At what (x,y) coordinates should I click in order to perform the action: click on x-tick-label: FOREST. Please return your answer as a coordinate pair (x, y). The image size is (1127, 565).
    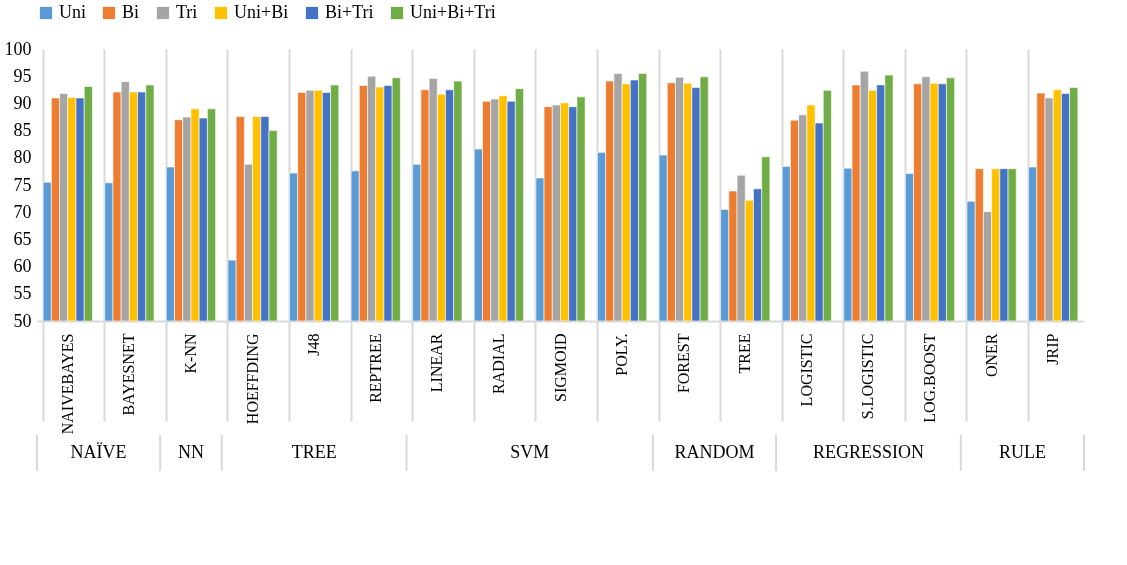
    Looking at the image, I should click on (683, 363).